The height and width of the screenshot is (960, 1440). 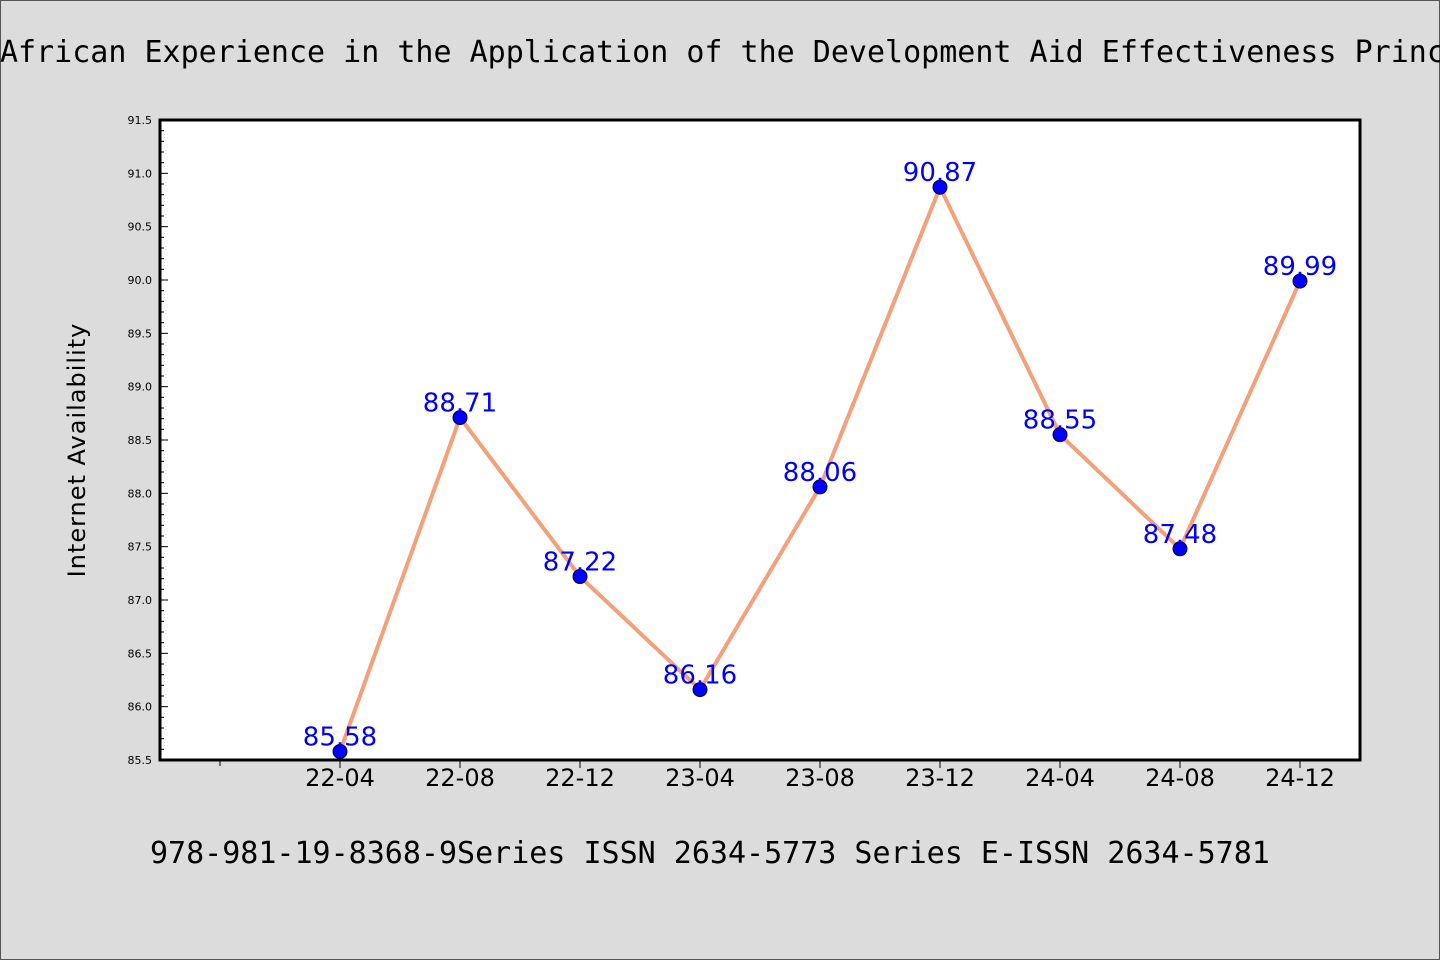 What do you see at coordinates (77, 450) in the screenshot?
I see `y-axis-title: Internet Availability` at bounding box center [77, 450].